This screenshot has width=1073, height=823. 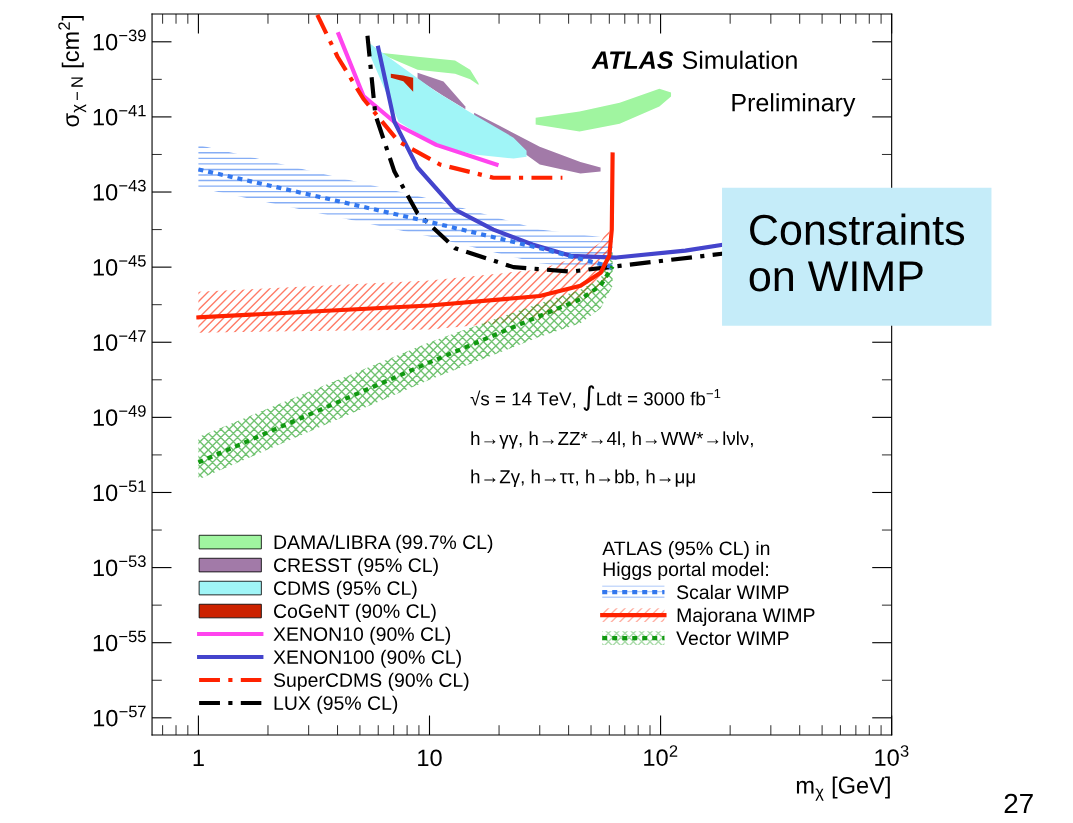 I want to click on y-tick-label: 10$^{−47}$, so click(x=119, y=340).